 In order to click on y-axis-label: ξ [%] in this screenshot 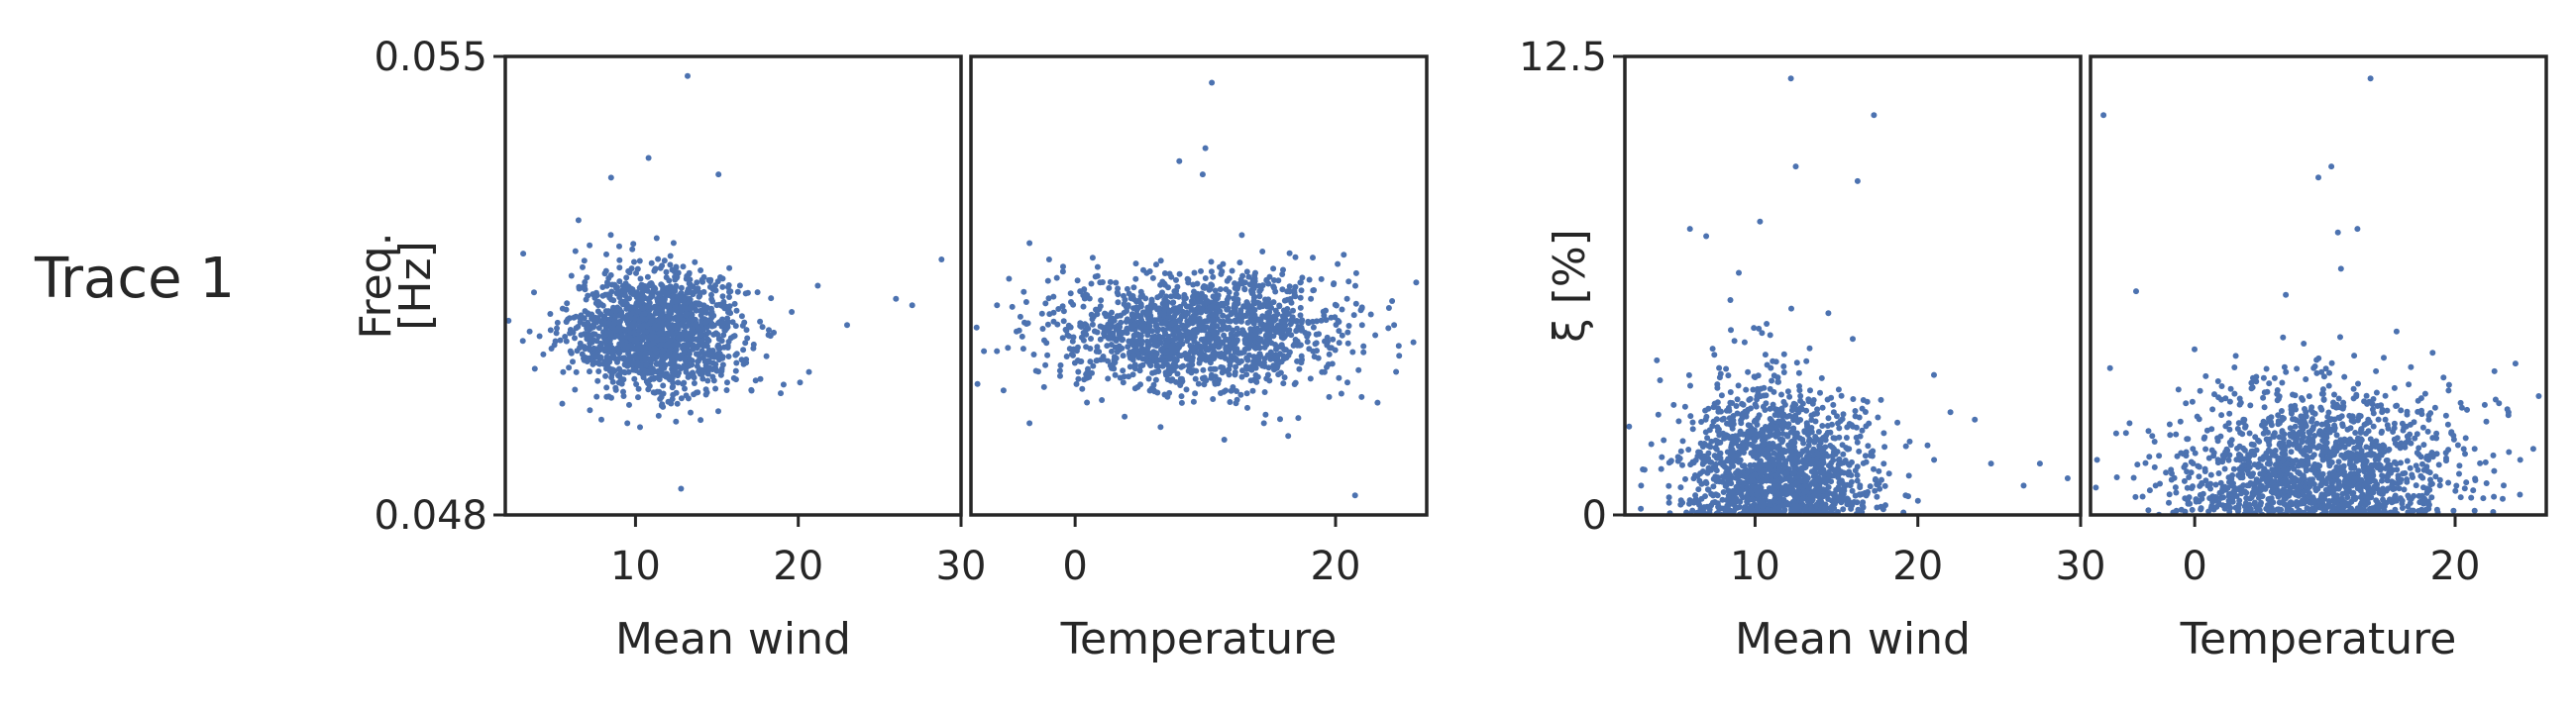, I will do `click(1570, 286)`.